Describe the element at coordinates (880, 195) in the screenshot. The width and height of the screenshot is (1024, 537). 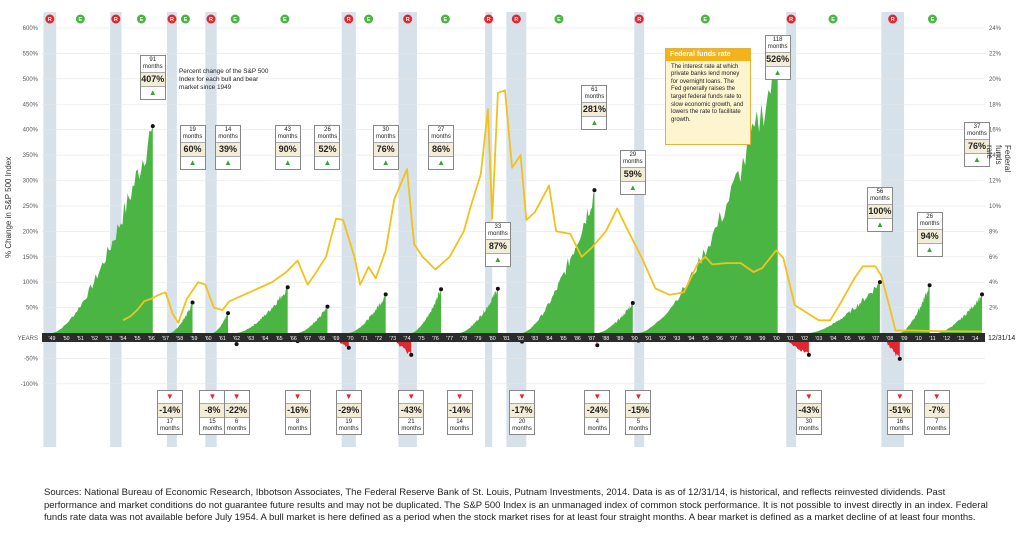
I see `callout-months: 56 months` at that location.